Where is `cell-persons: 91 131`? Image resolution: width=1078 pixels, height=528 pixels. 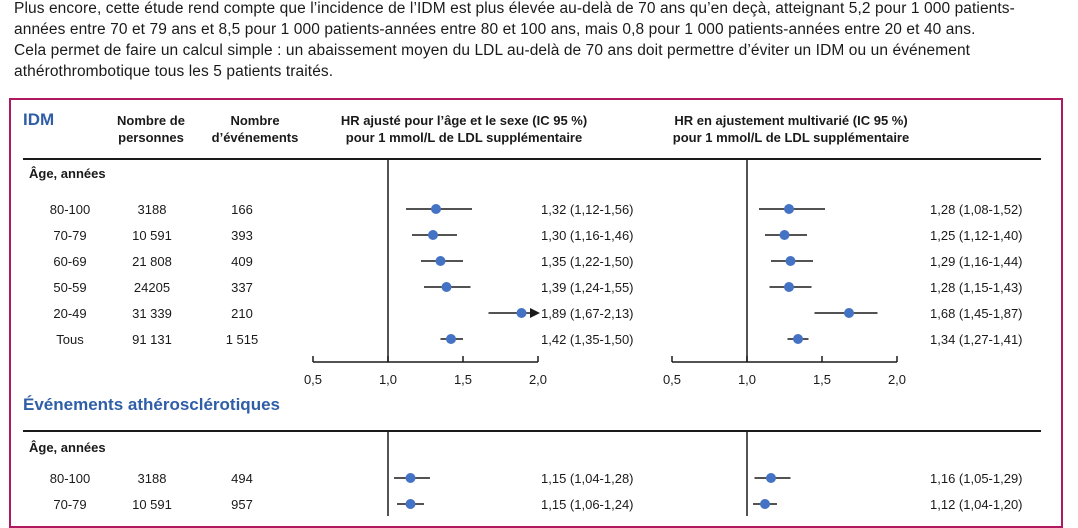 cell-persons: 91 131 is located at coordinates (152, 339).